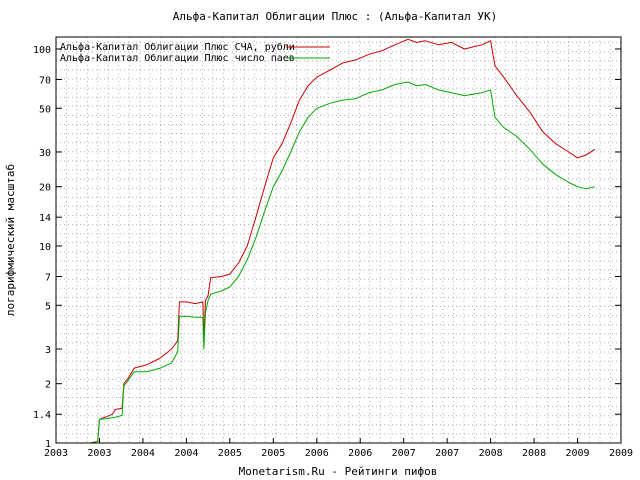 The height and width of the screenshot is (480, 640). Describe the element at coordinates (338, 471) in the screenshot. I see `x-axis-label: Monetarism.Ru - Рейтинги пифов` at that location.